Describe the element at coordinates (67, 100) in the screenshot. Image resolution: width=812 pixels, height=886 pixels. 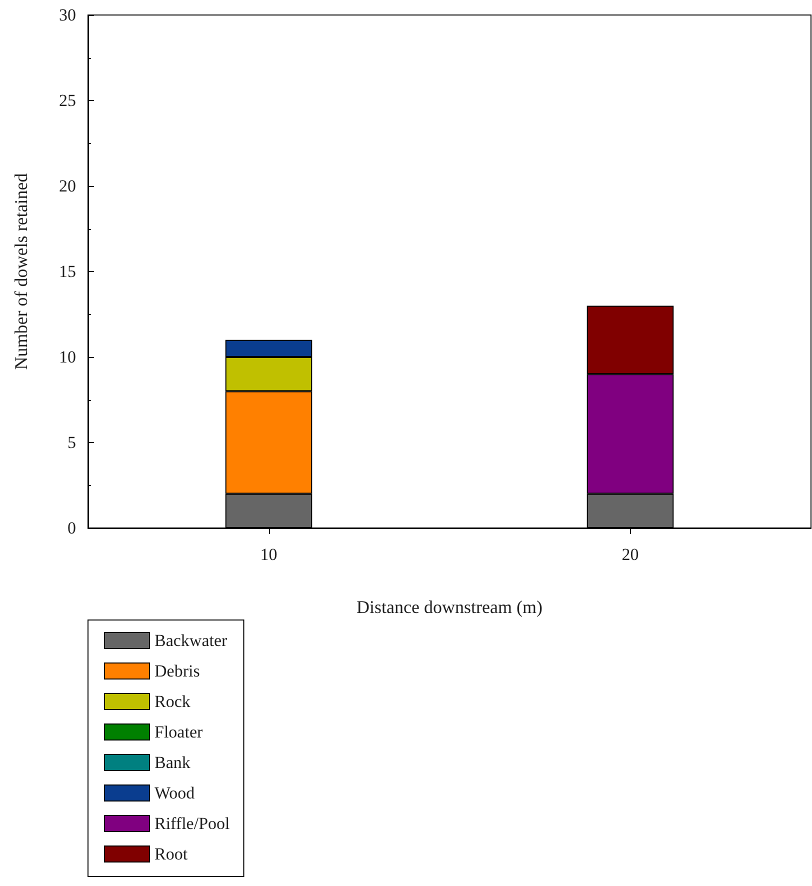
I see `y-tick-label: 25` at that location.